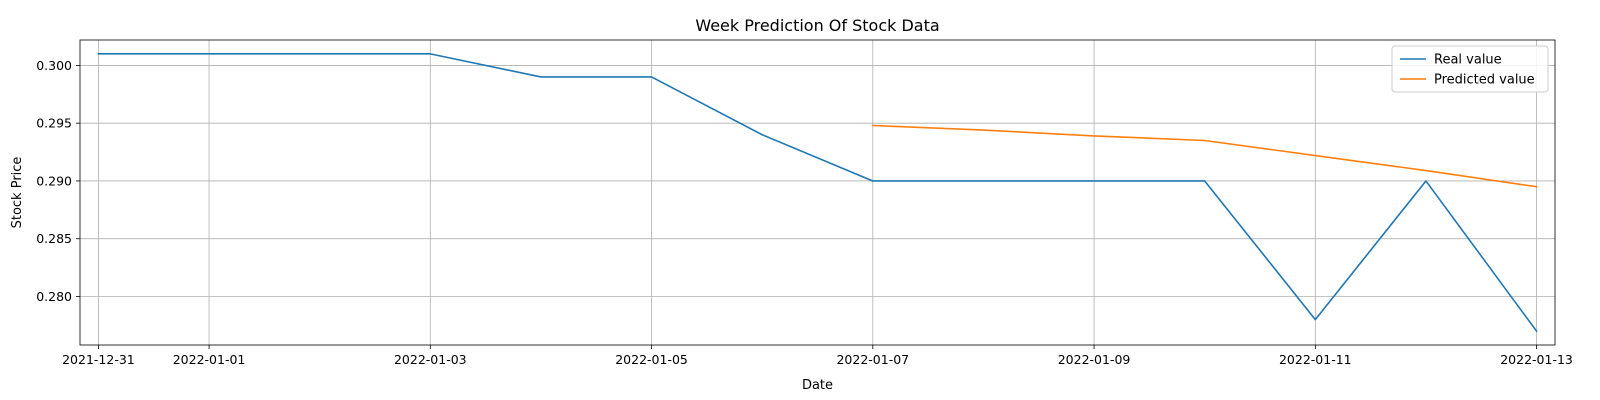  What do you see at coordinates (1204, 156) in the screenshot?
I see `series-line-predicted-value` at bounding box center [1204, 156].